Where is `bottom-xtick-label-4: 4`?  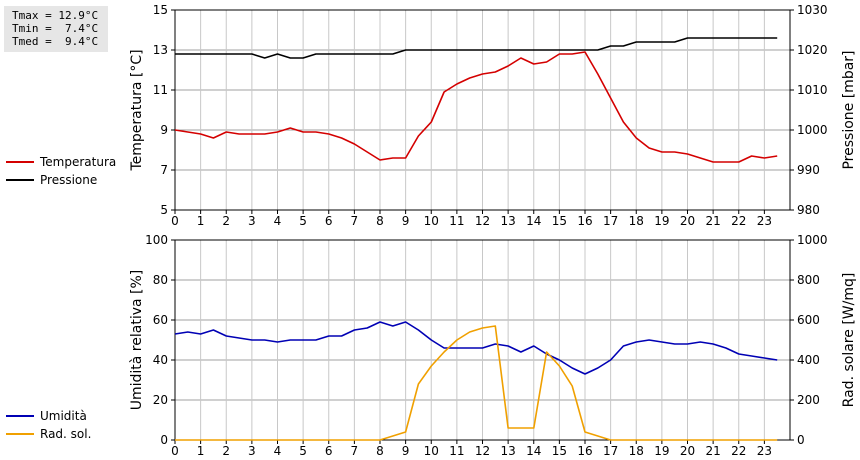
bottom-xtick-label-4: 4 is located at coordinates (278, 451).